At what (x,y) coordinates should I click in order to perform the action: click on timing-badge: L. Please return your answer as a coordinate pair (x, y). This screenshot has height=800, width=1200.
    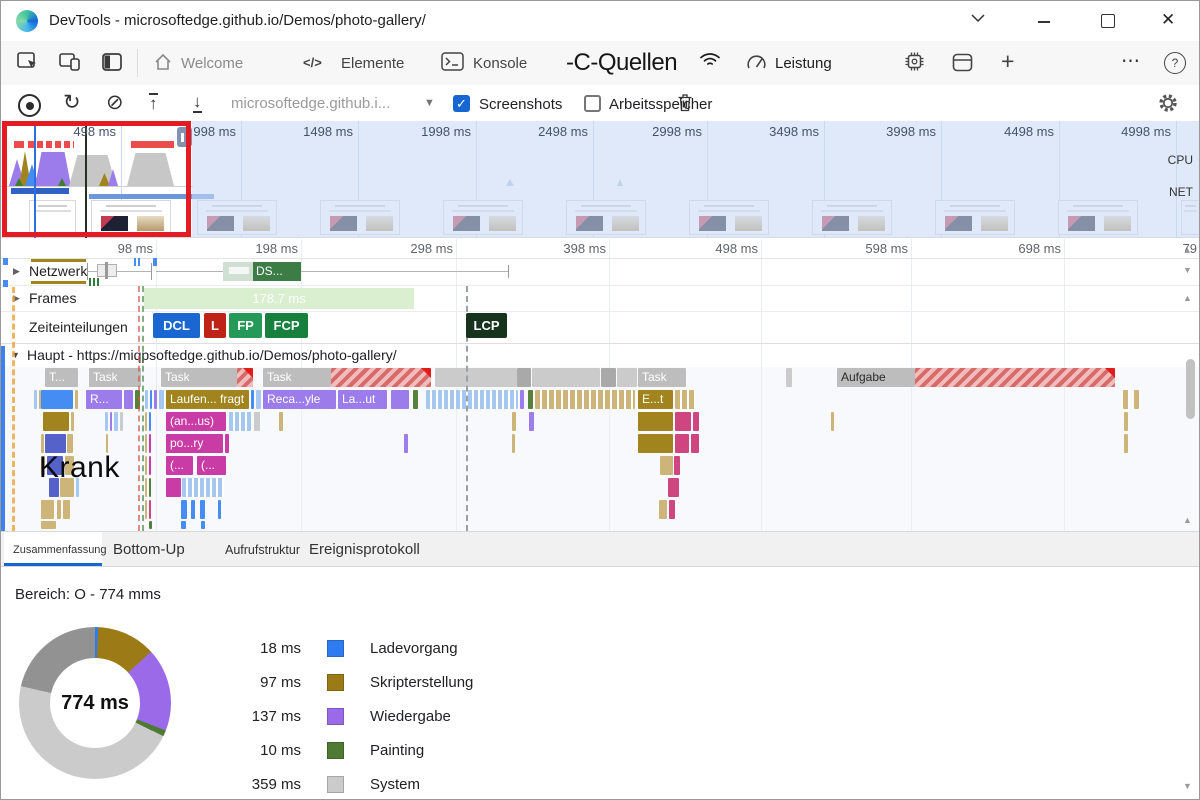
    Looking at the image, I should click on (215, 325).